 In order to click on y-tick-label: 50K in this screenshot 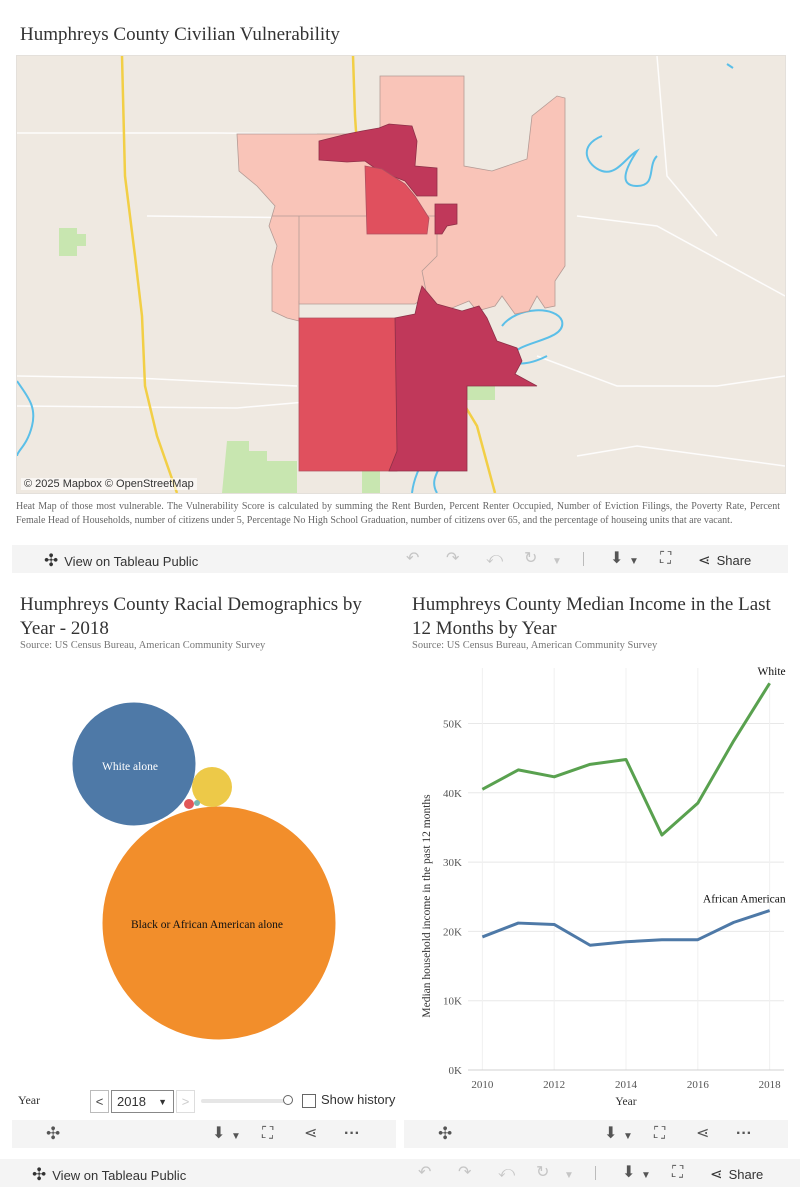, I will do `click(452, 724)`.